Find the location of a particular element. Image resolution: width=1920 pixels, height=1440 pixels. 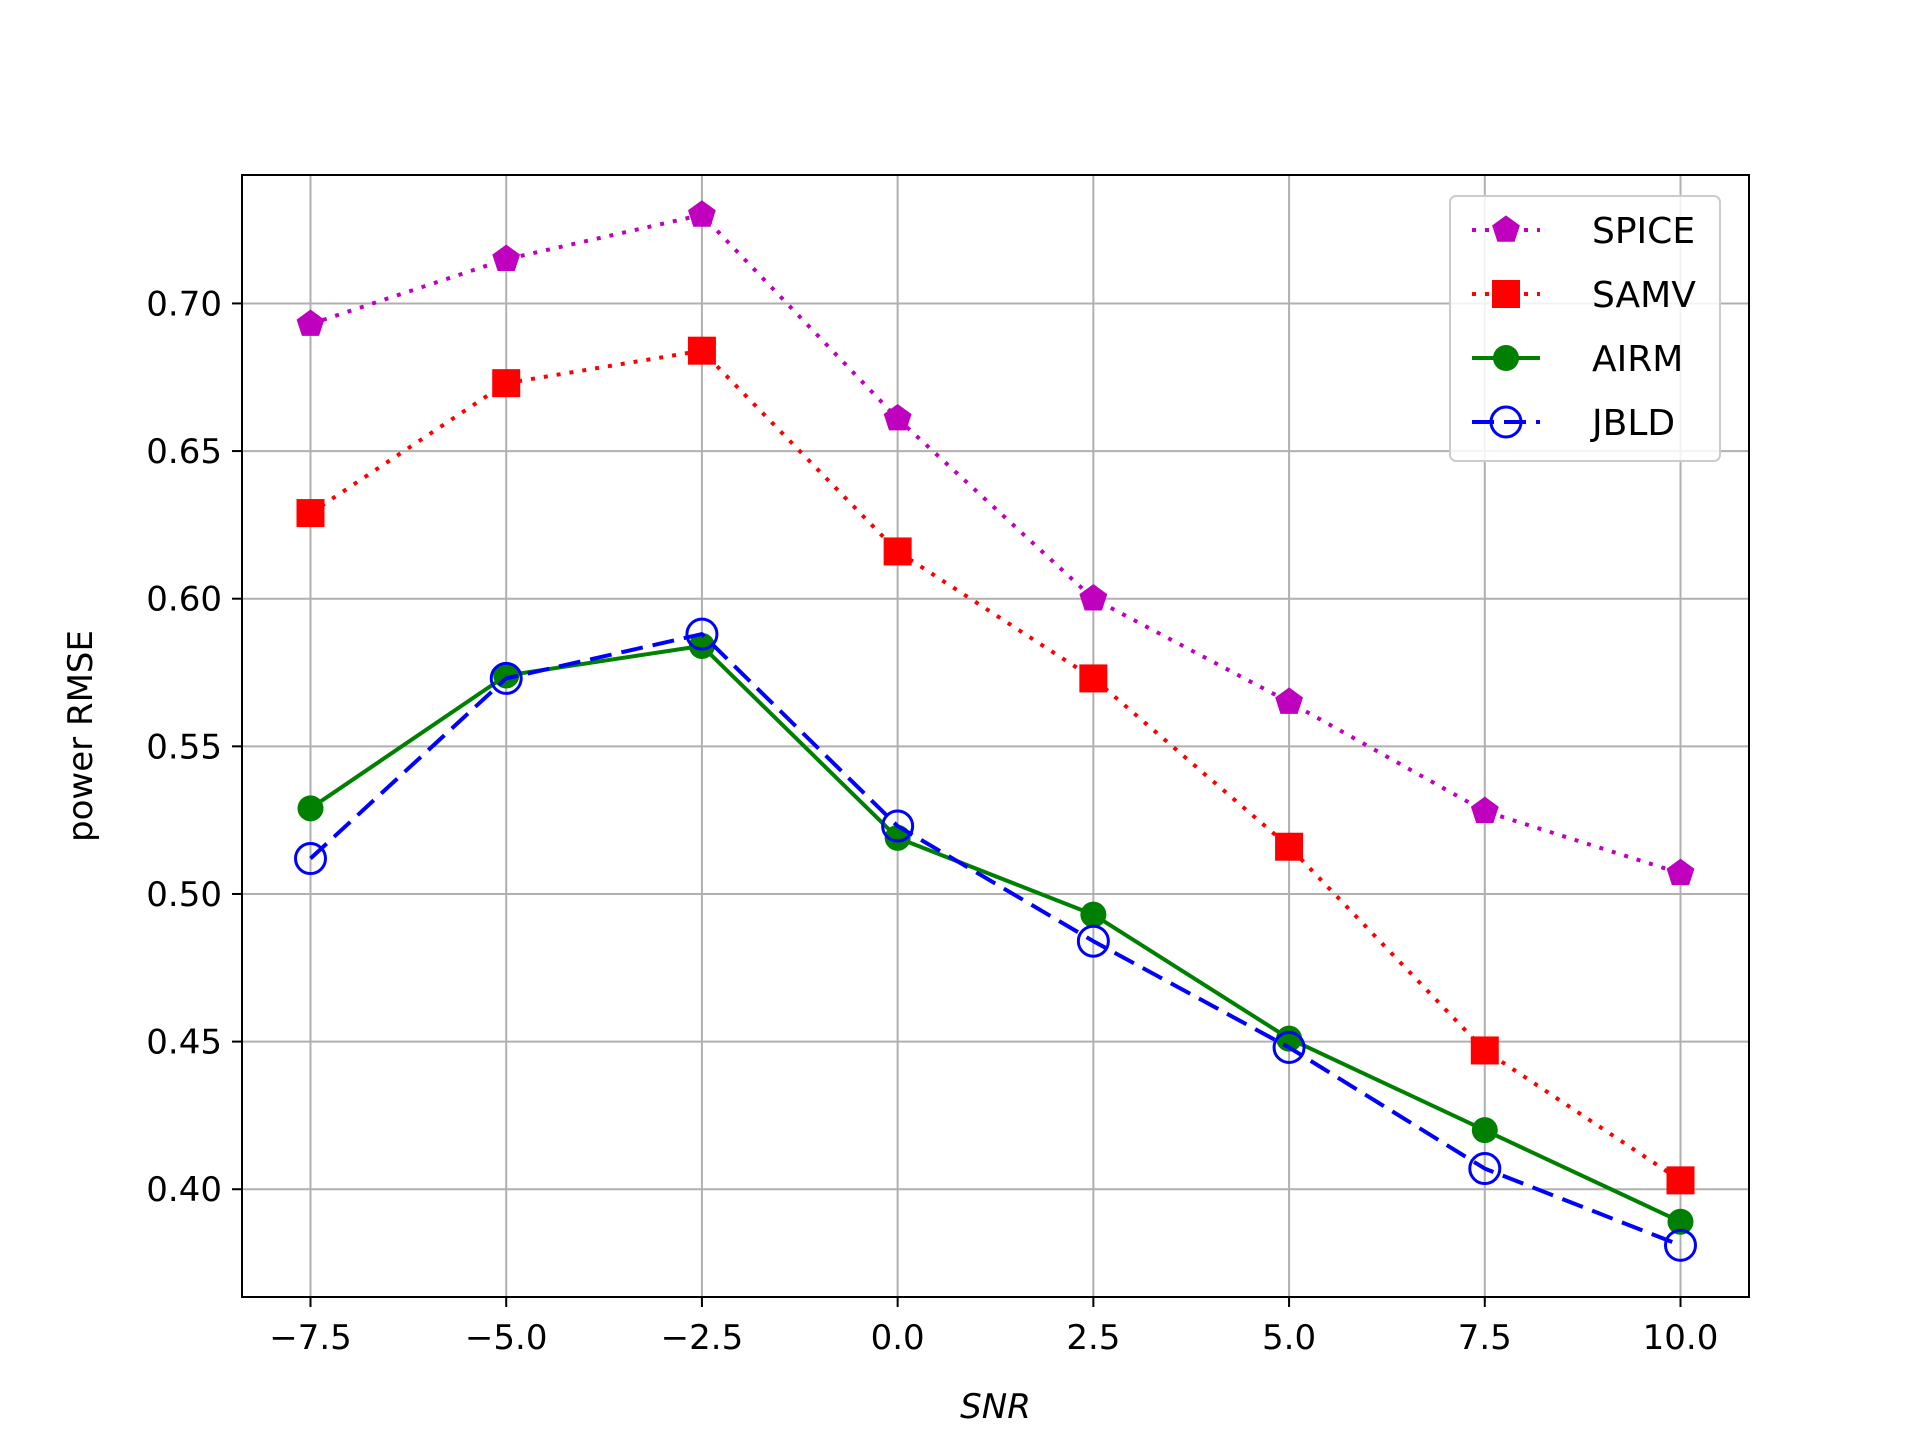

x-tick-label: 10.0 is located at coordinates (1681, 1338).